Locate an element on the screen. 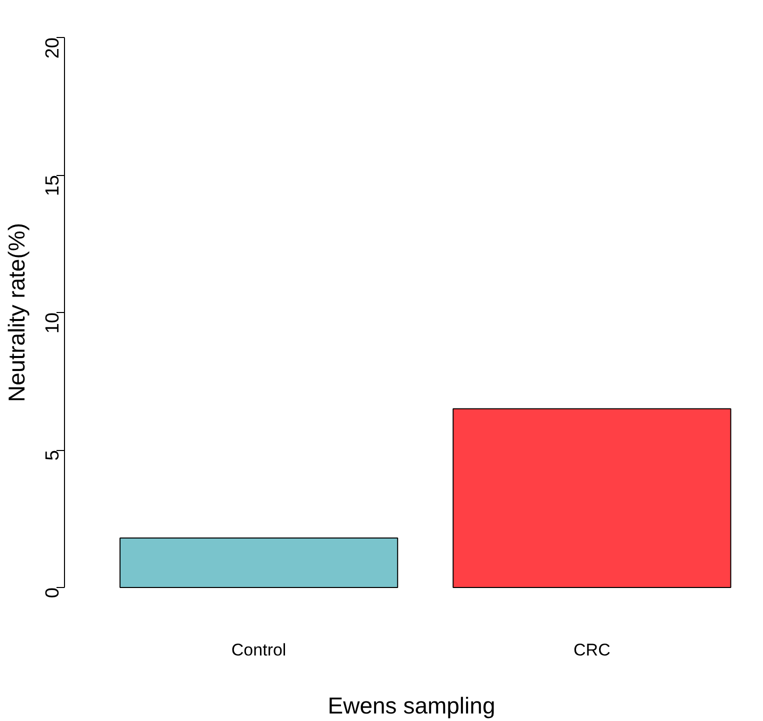  y-tick-label: 20 is located at coordinates (53, 48).